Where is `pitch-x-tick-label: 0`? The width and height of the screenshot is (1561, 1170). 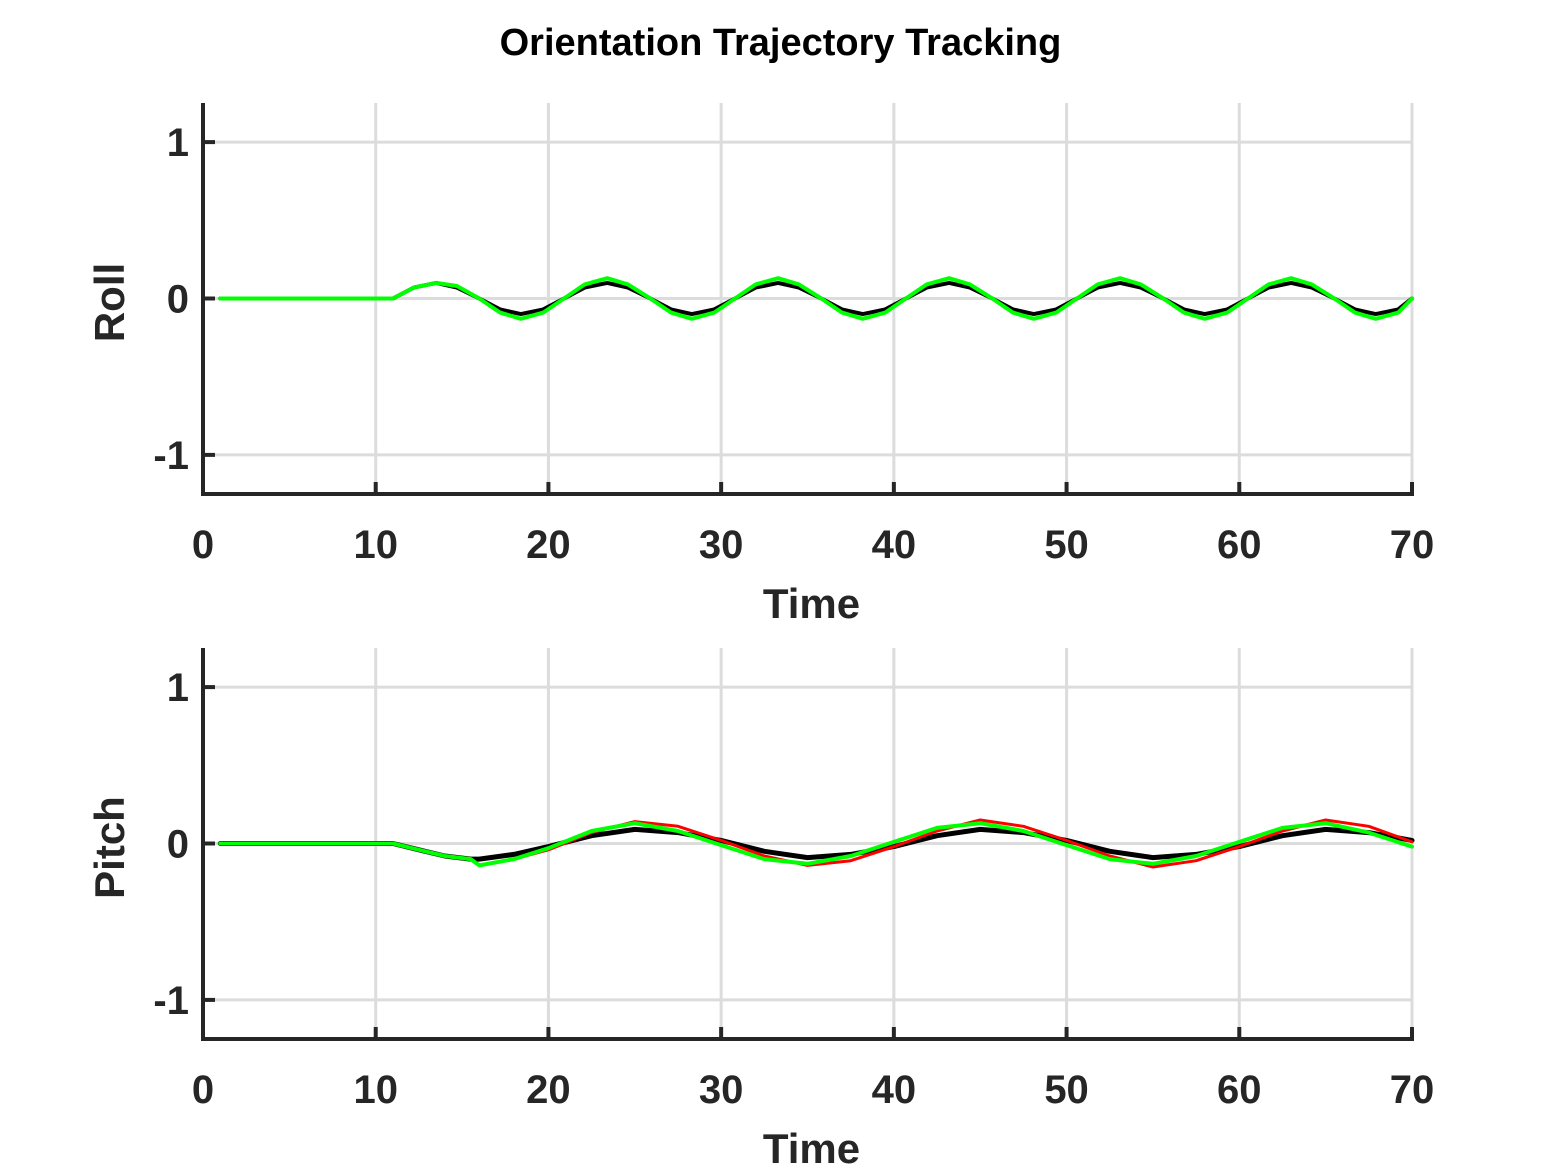 pitch-x-tick-label: 0 is located at coordinates (203, 1090).